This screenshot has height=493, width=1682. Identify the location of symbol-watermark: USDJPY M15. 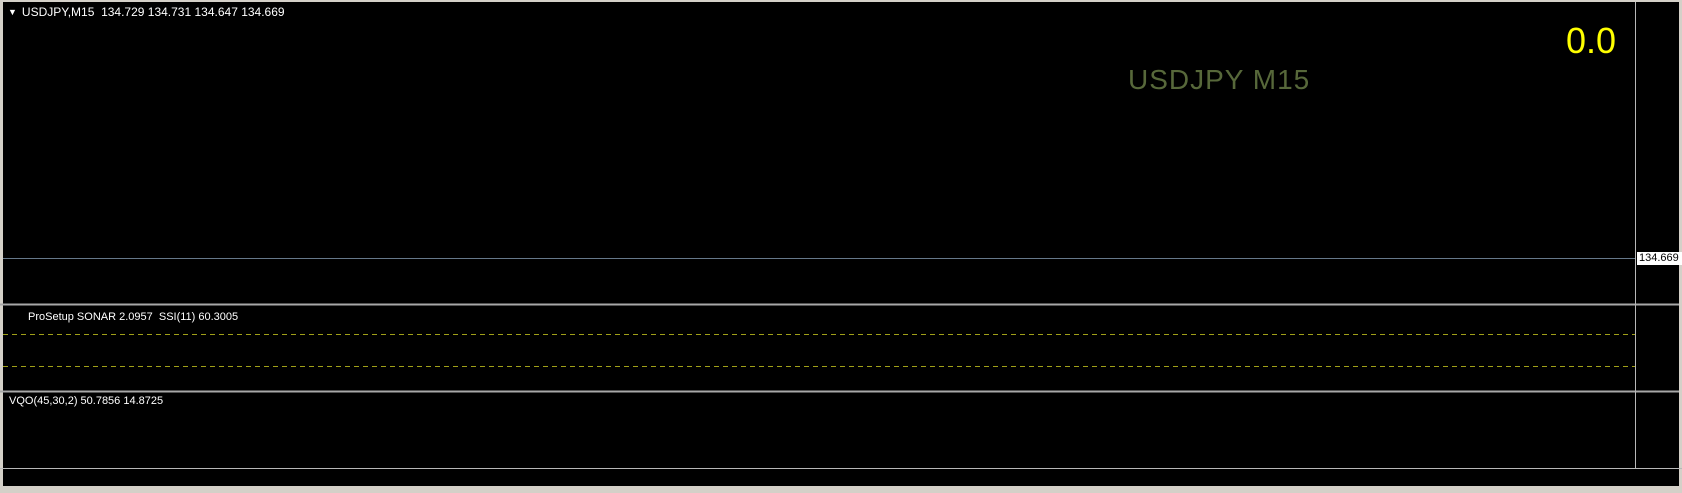
(1219, 79).